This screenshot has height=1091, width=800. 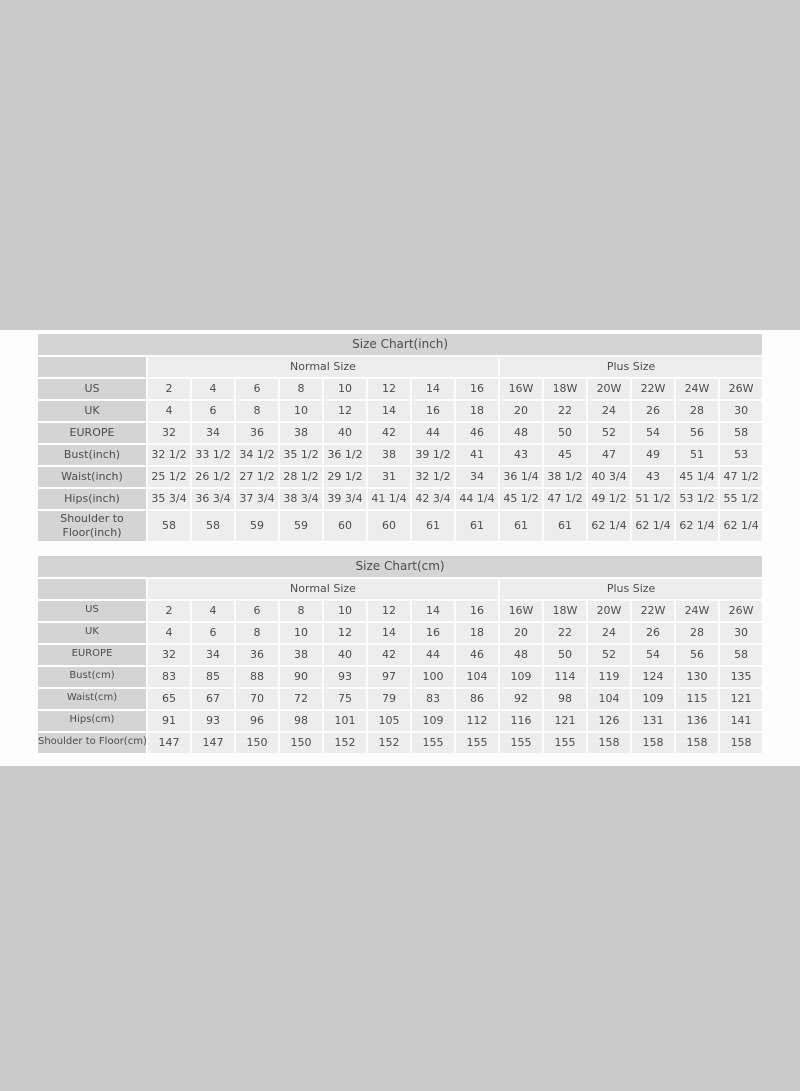 I want to click on row-label-cell: Waist(inch), so click(x=92, y=477).